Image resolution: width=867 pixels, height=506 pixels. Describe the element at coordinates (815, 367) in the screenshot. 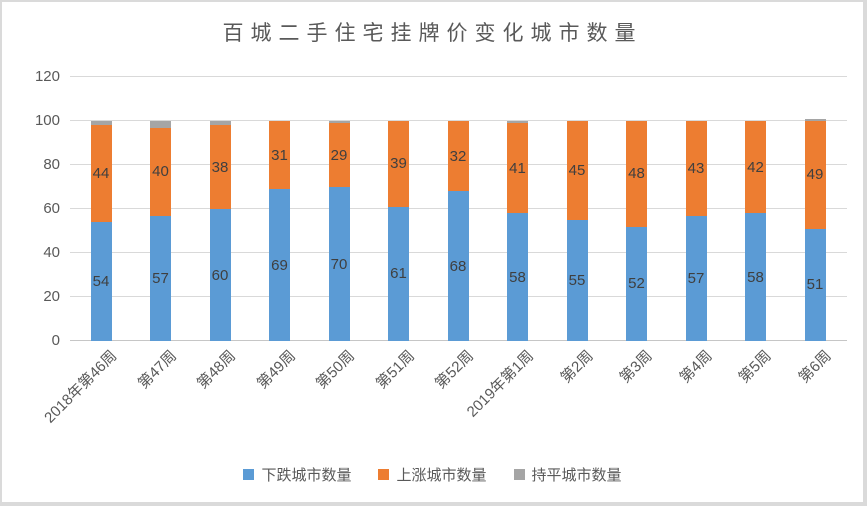

I see `x-axis-tick-label: 第6周` at that location.